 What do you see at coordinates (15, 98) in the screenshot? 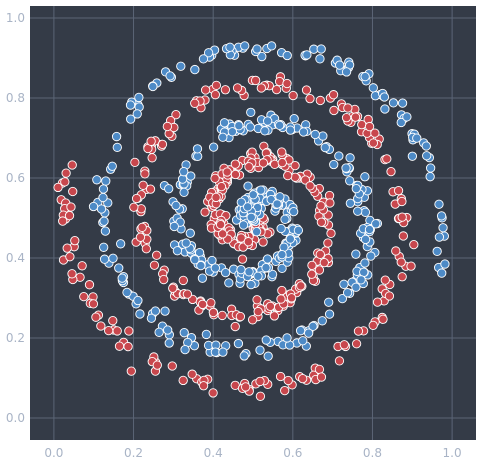
I see `y-tick-label: 0.8` at bounding box center [15, 98].